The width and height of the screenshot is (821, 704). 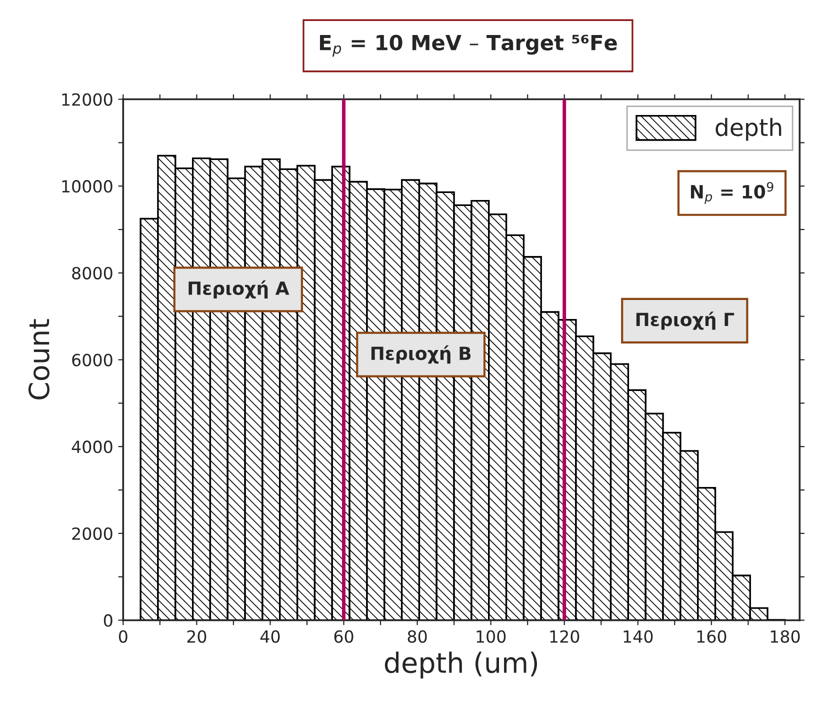 I want to click on chart-title: E$_{p}$ = 10 MeV – Target ⁵⁶Fe, so click(x=468, y=45).